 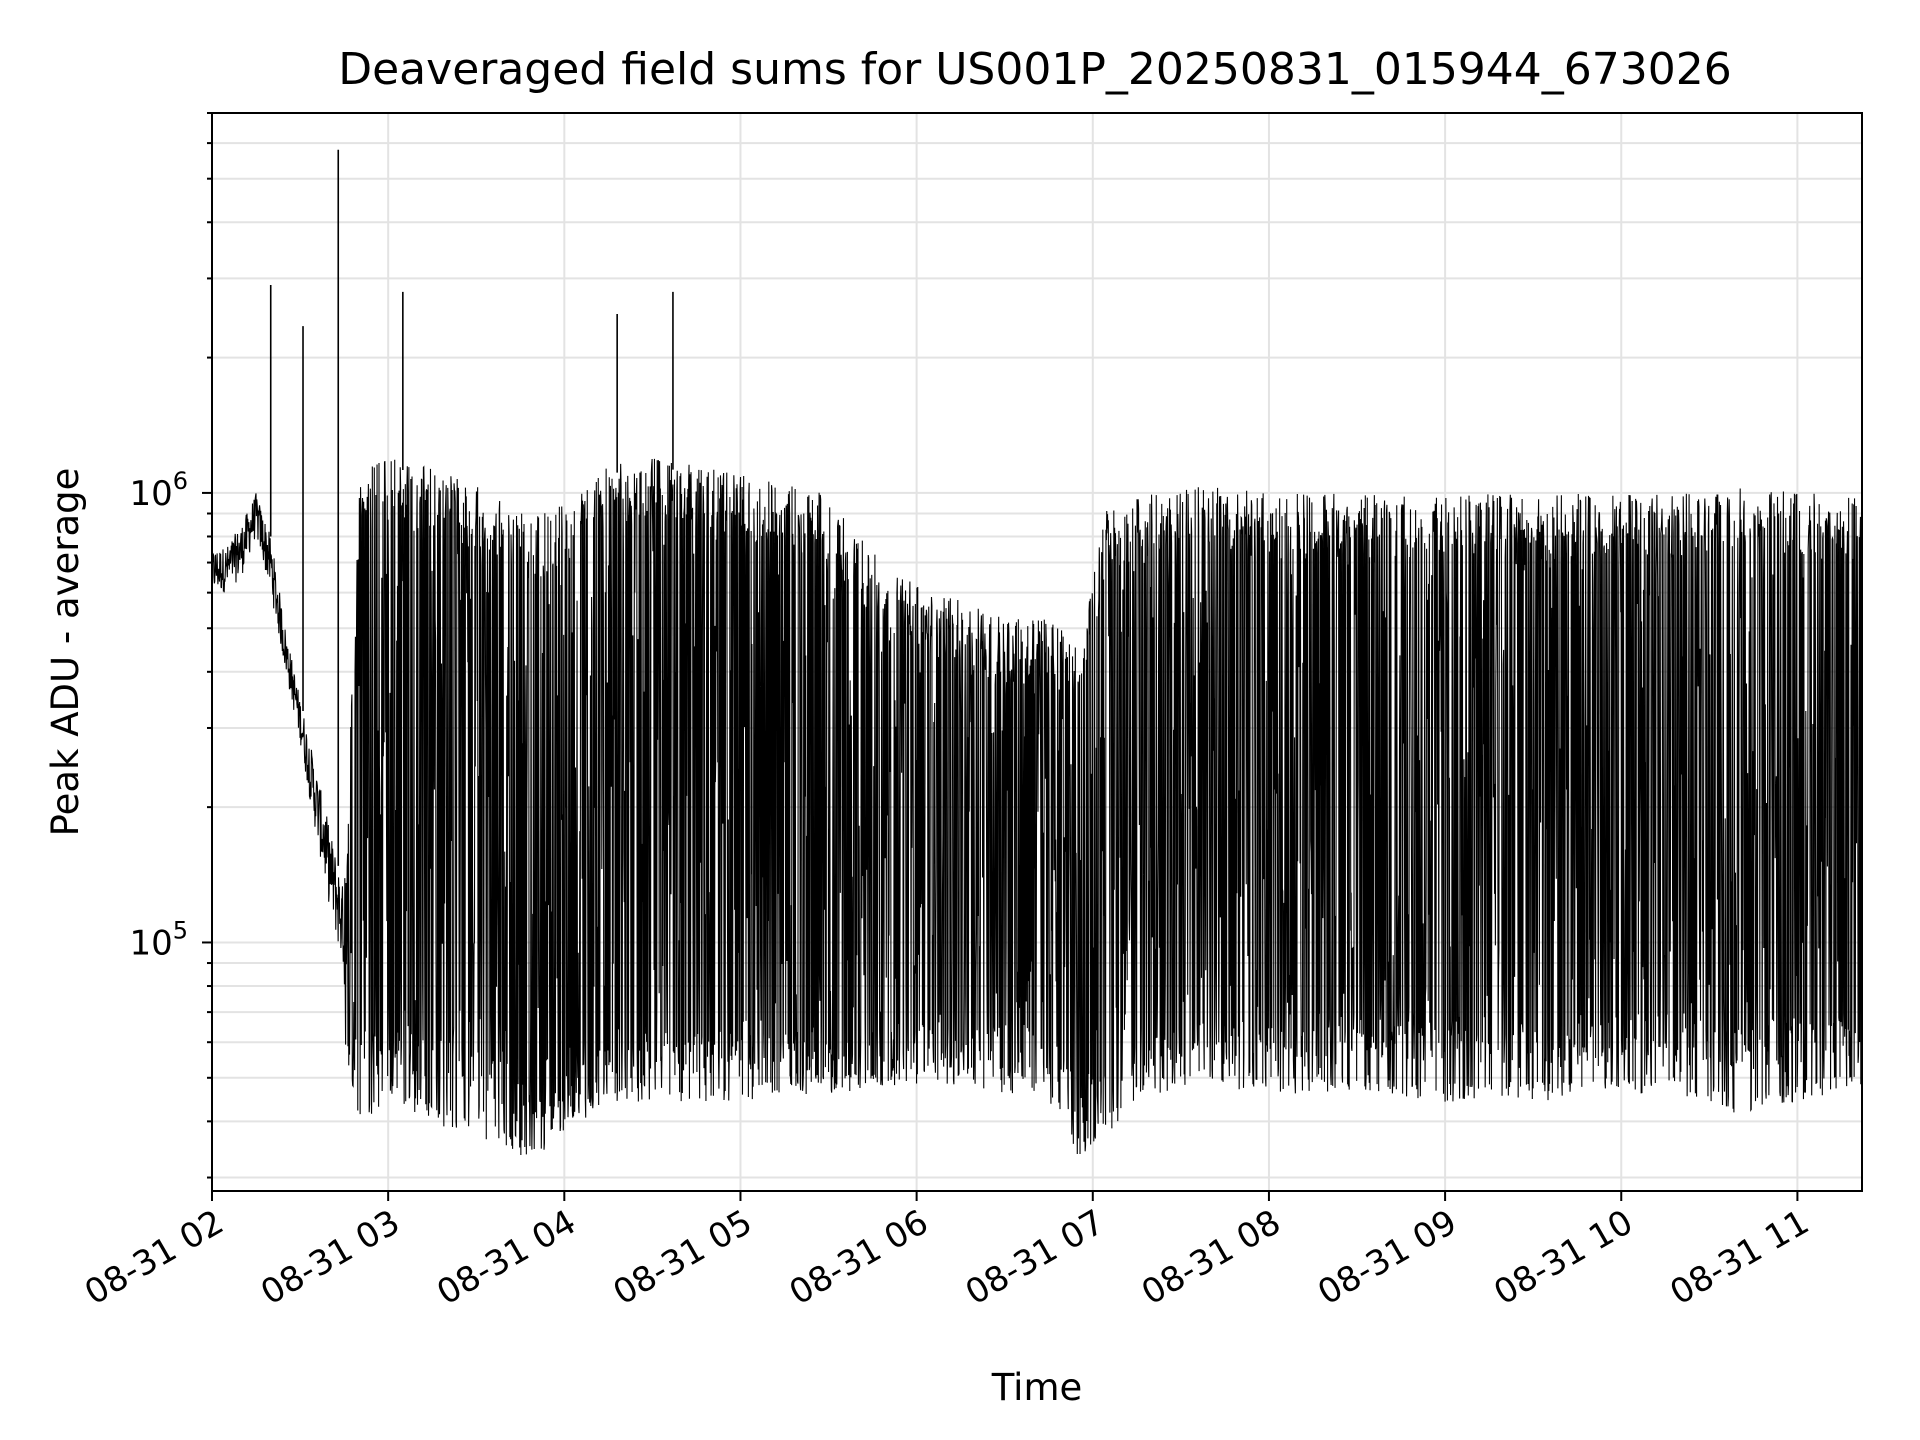 I want to click on y-axis-label: Peak ADU - average, so click(x=65, y=652).